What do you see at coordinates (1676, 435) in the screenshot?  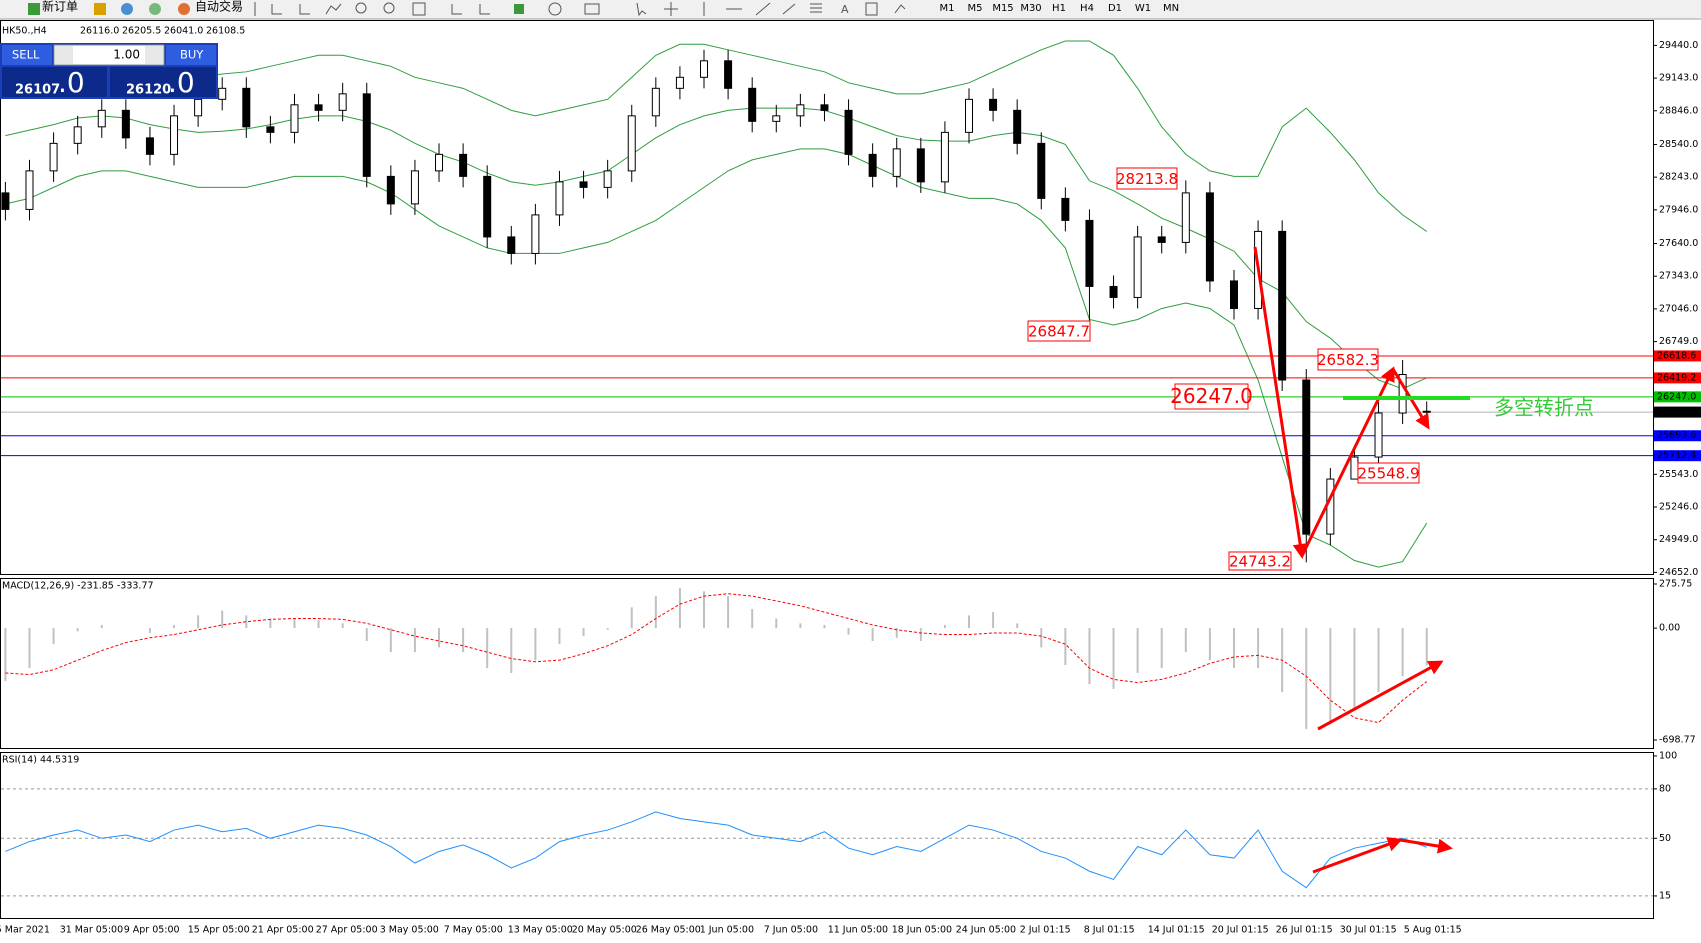 I see `price-level-label: 25893.6` at bounding box center [1676, 435].